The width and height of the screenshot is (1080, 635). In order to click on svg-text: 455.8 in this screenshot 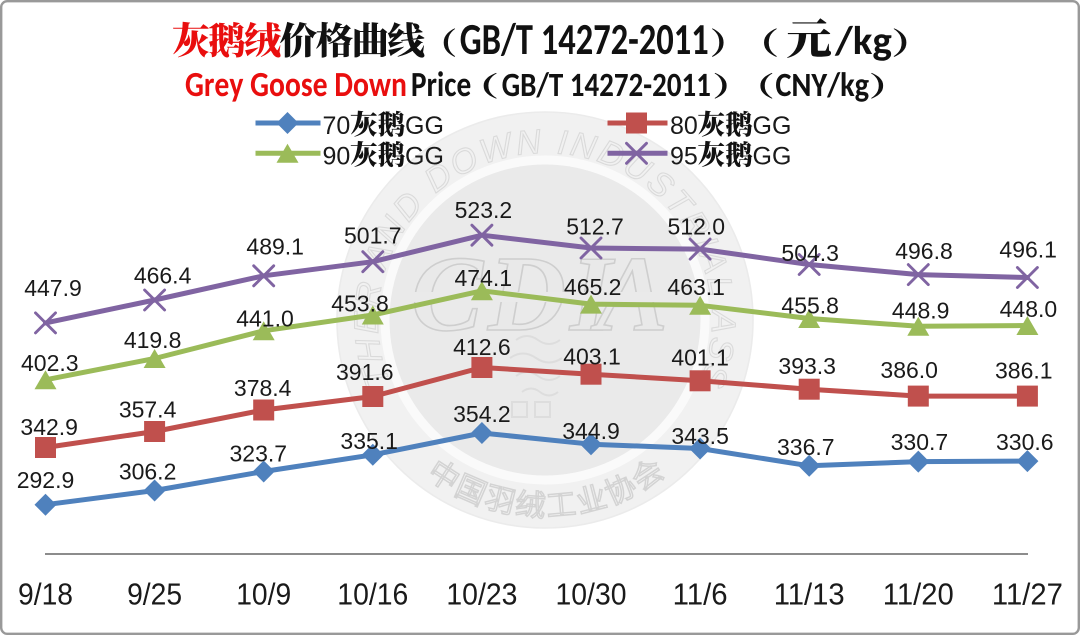, I will do `click(810, 306)`.